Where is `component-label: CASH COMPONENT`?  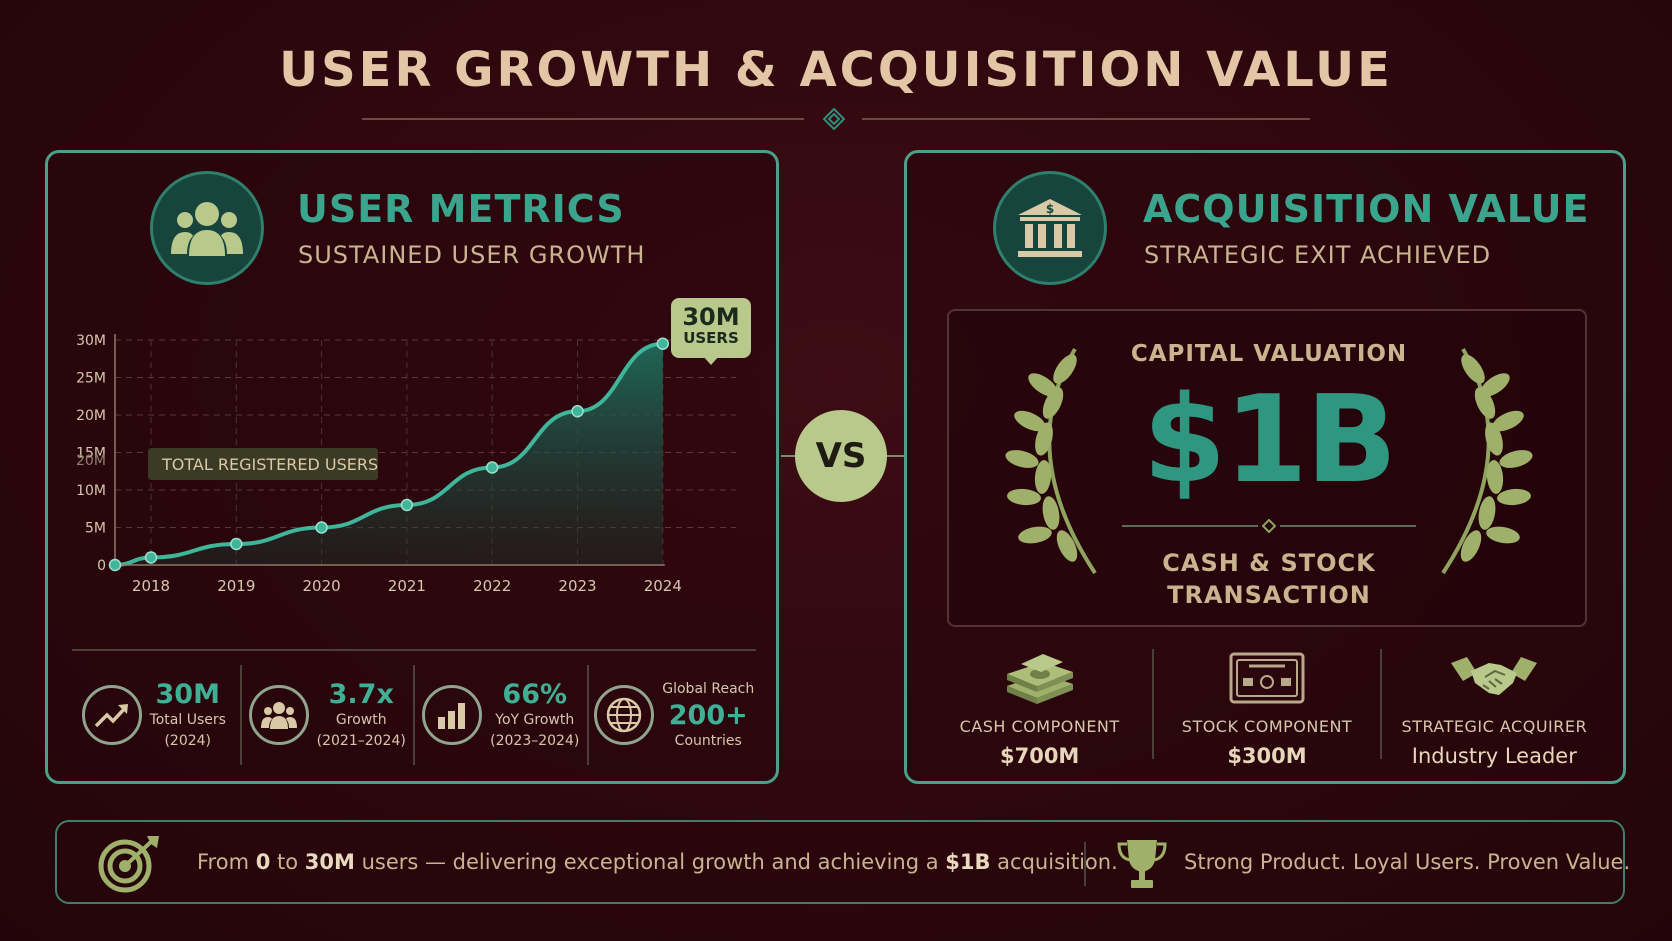
component-label: CASH COMPONENT is located at coordinates (1039, 726).